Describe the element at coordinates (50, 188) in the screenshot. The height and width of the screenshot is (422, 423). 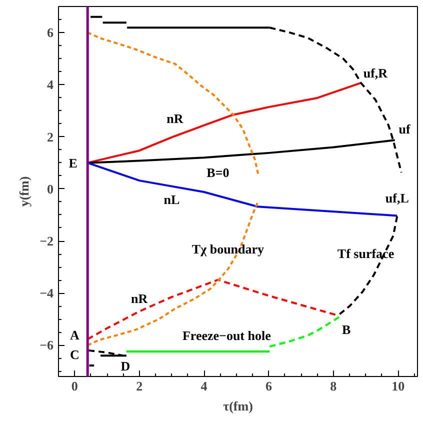
I see `y-tick-label: 0` at that location.